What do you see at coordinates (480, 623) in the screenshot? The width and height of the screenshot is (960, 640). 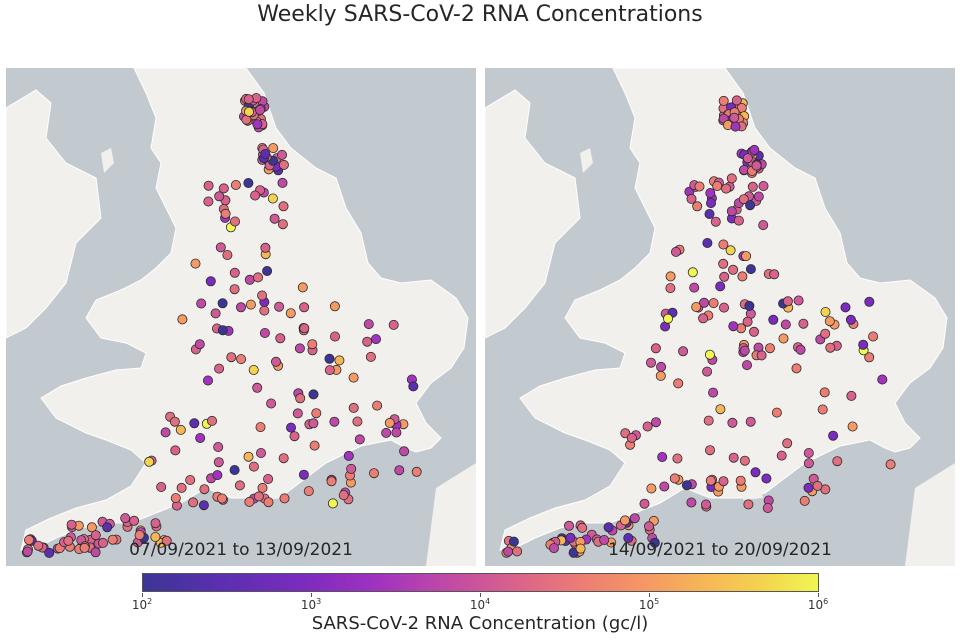 I see `colorbar-label: SARS-CoV-2 RNA Concentration (gc/l)` at bounding box center [480, 623].